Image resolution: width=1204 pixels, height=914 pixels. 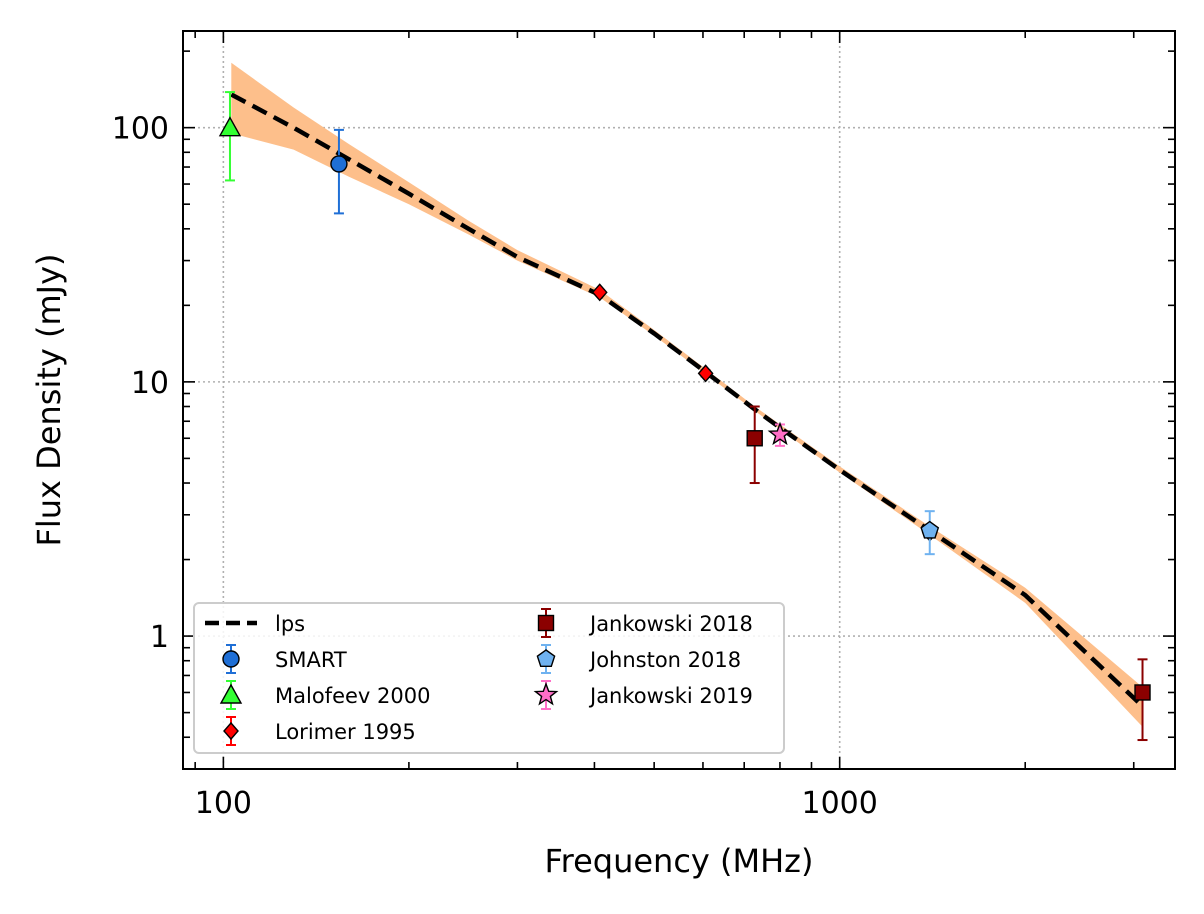 I want to click on legend-label-jankowski-2019: Jankowski 2019, so click(x=670, y=696).